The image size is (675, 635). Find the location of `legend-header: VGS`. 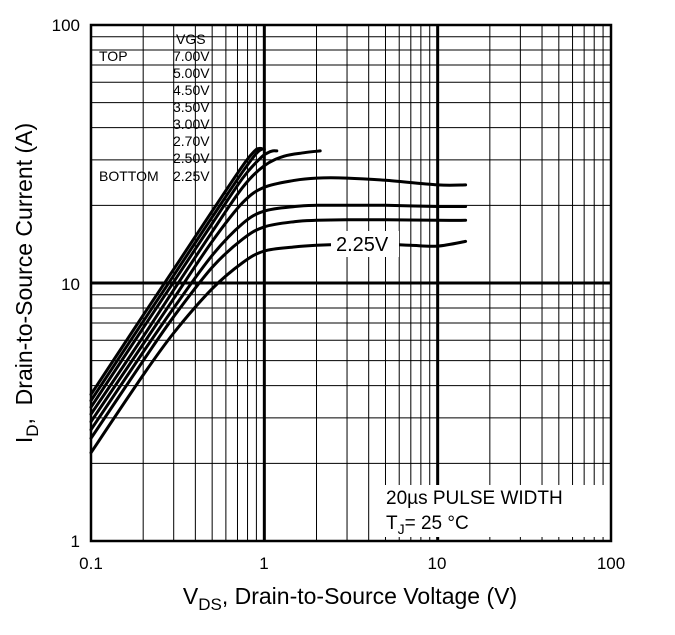

legend-header: VGS is located at coordinates (191, 39).